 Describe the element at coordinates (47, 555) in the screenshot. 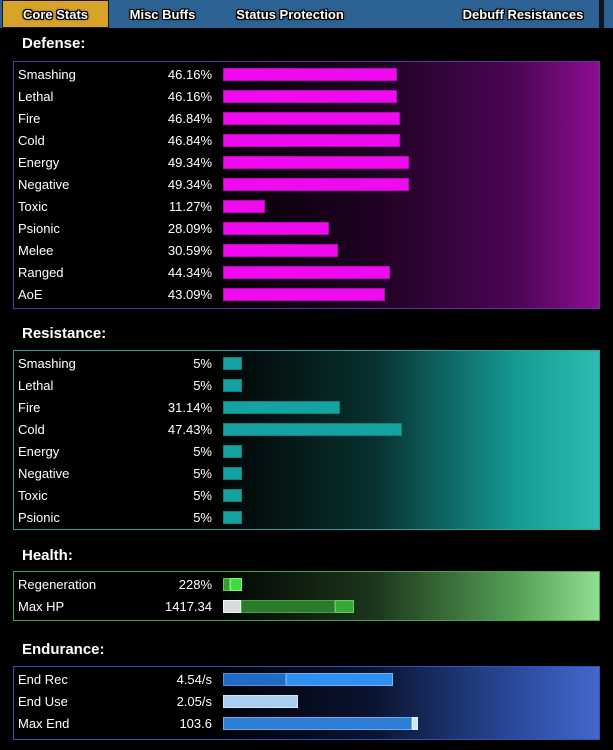

I see `health-section-title: Health:` at that location.